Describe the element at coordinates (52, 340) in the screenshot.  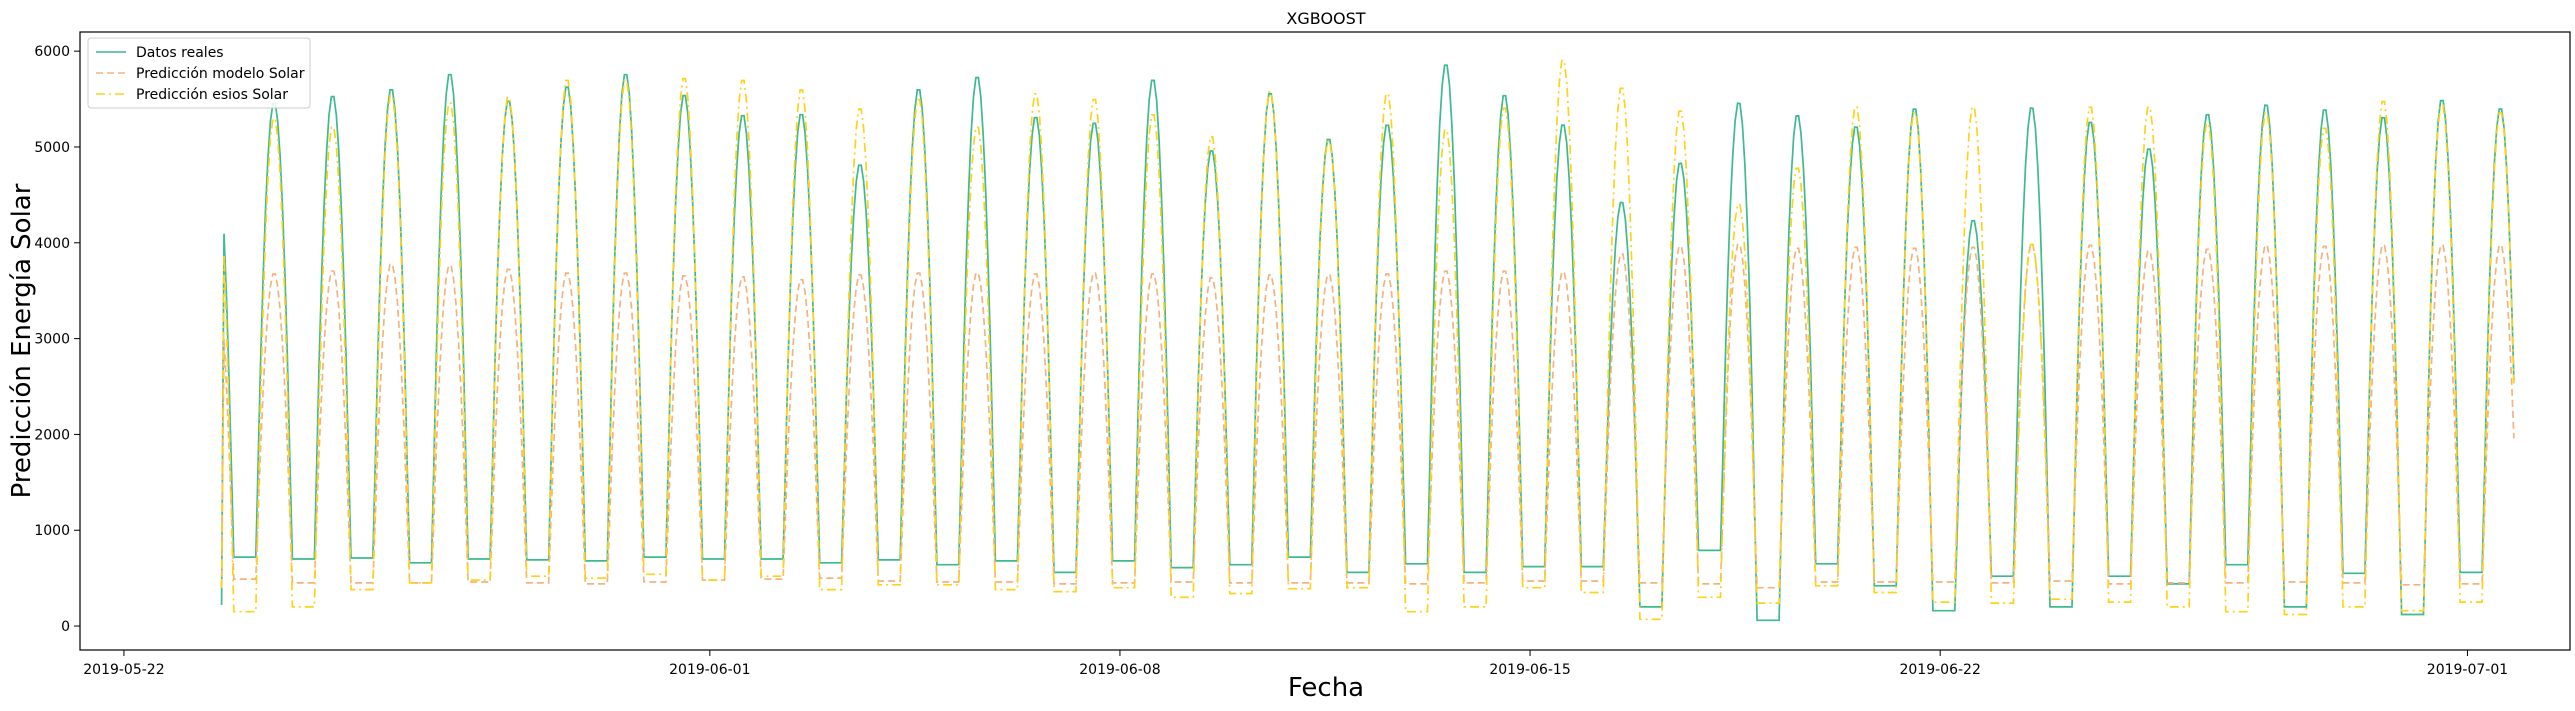
I see `y-tick-label: 3000` at that location.